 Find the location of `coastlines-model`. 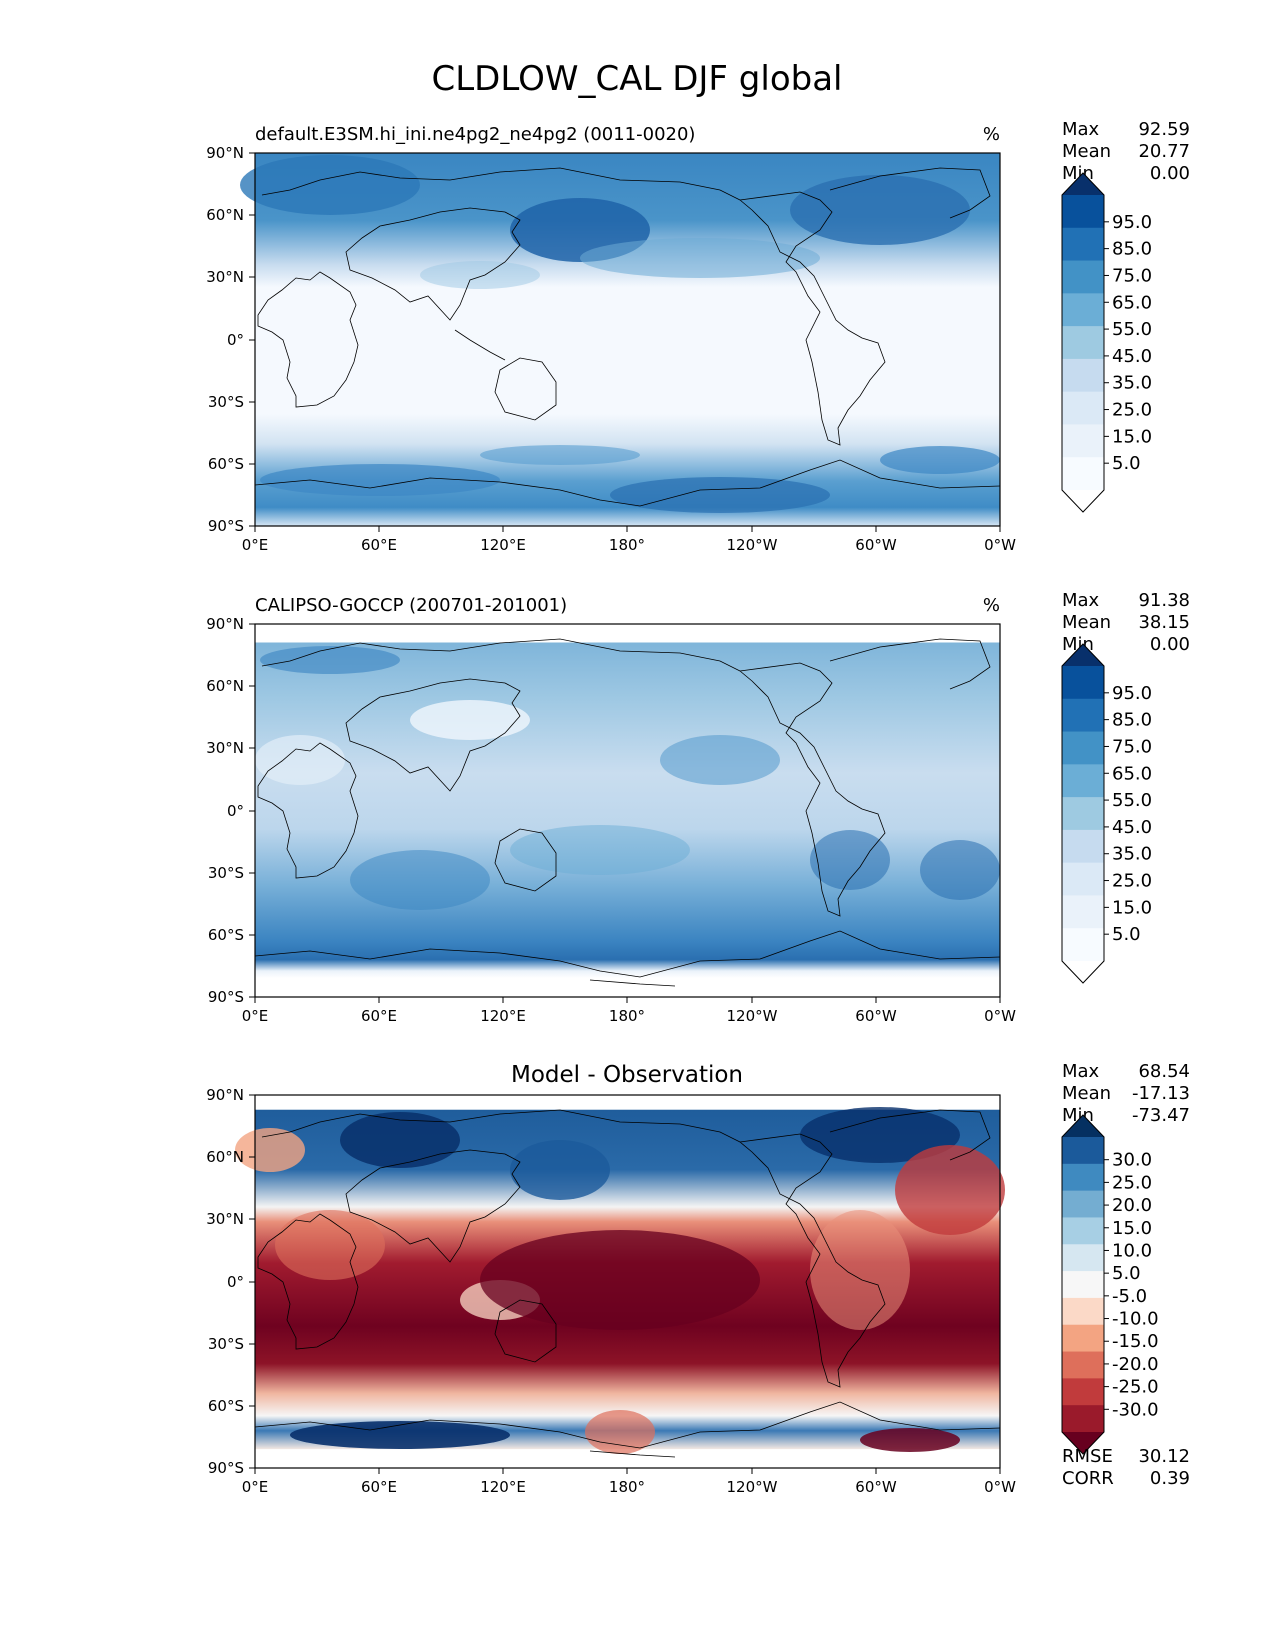

coastlines-model is located at coordinates (627, 337).